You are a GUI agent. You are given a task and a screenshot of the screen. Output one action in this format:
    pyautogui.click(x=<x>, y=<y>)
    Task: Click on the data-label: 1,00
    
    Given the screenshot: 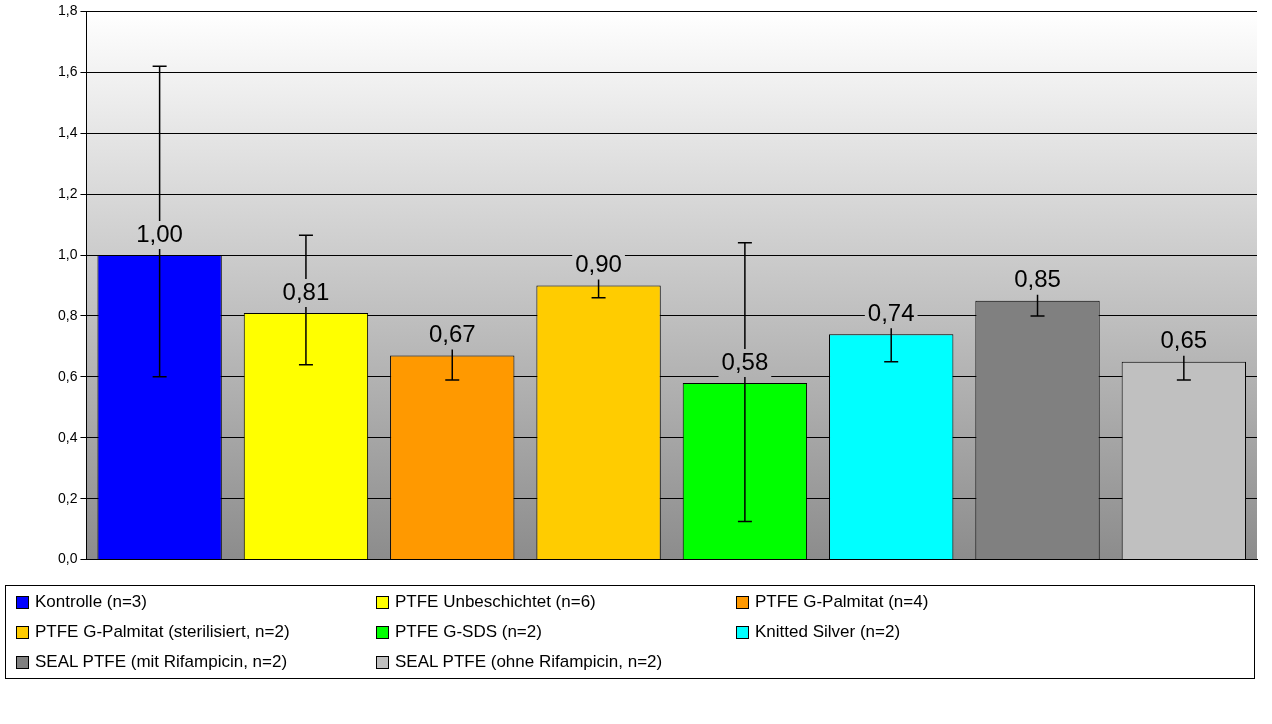 What is the action you would take?
    pyautogui.click(x=159, y=233)
    